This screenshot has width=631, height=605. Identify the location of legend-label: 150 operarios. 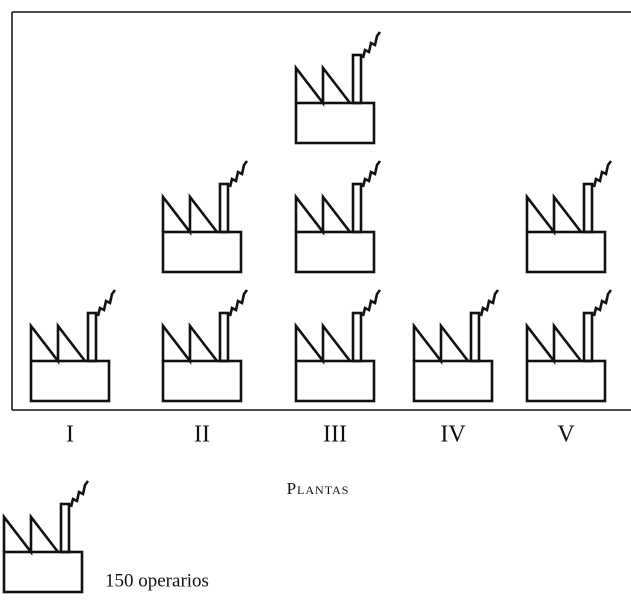
(157, 580).